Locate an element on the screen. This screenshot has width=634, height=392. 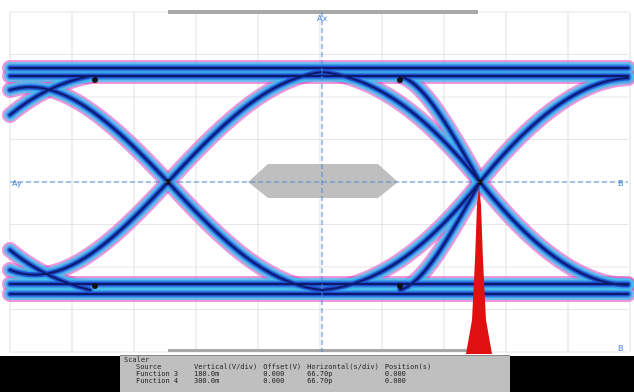
header-position: Position(s) is located at coordinates (408, 367).